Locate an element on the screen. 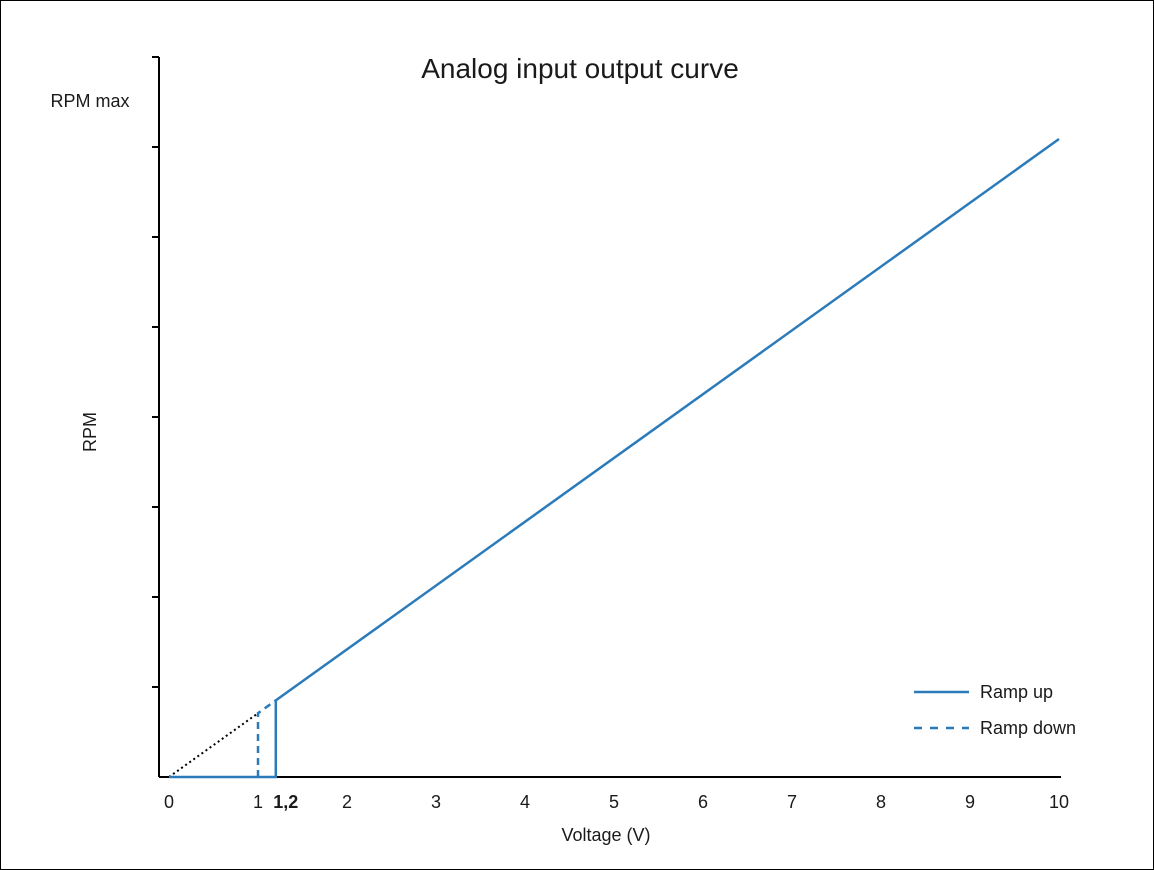 Image resolution: width=1154 pixels, height=870 pixels. x-tick-labels: 0 1 1,2 2 3 4 5 6 7 8 9 10 is located at coordinates (616, 802).